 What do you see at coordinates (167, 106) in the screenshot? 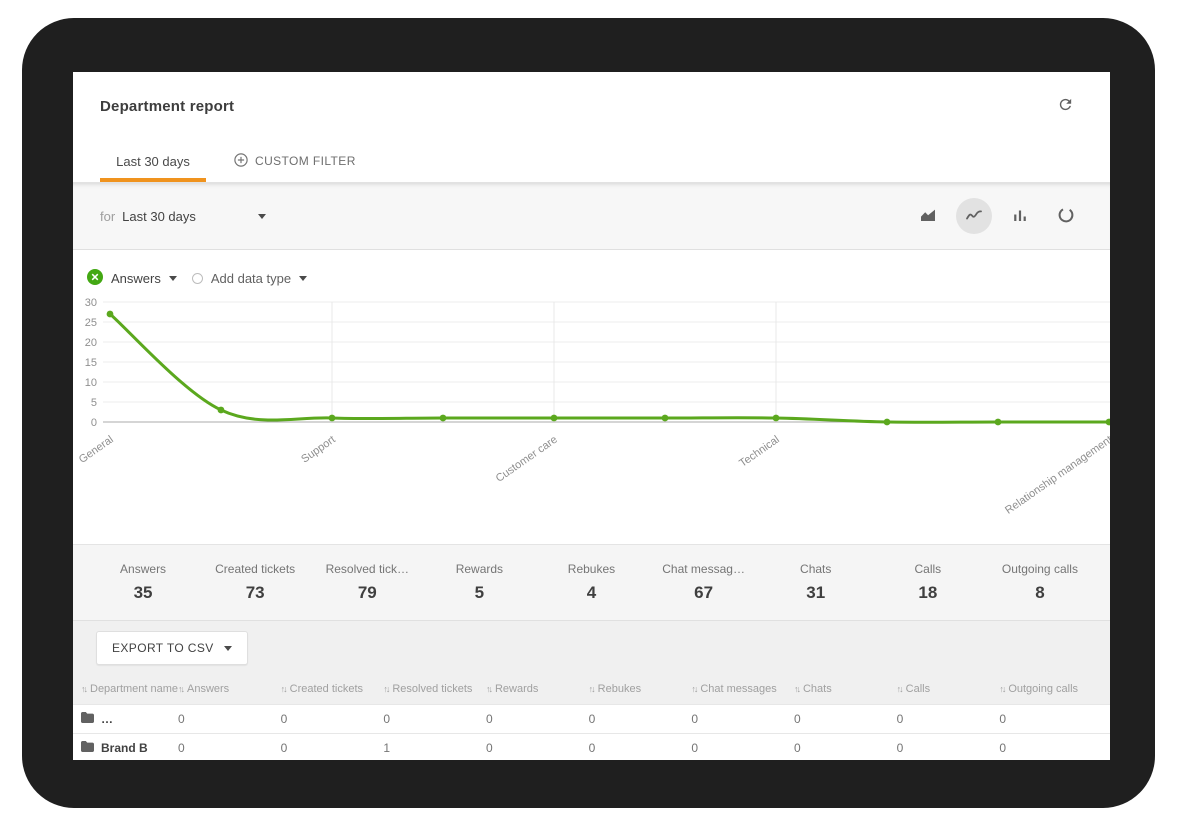
I see `page-title: Department report` at bounding box center [167, 106].